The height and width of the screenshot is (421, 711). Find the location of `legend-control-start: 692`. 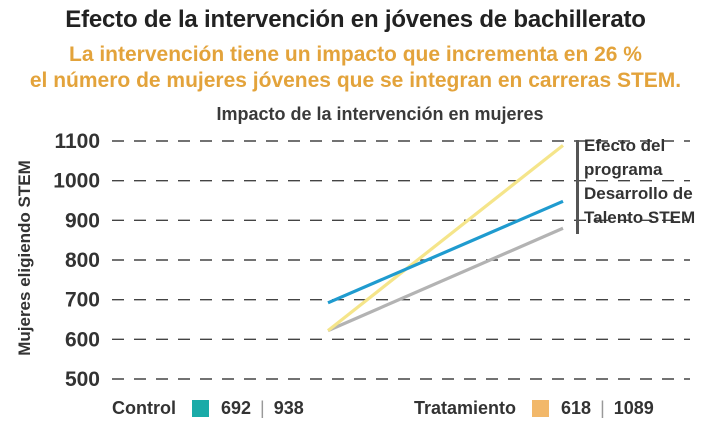

legend-control-start: 692 is located at coordinates (236, 407).